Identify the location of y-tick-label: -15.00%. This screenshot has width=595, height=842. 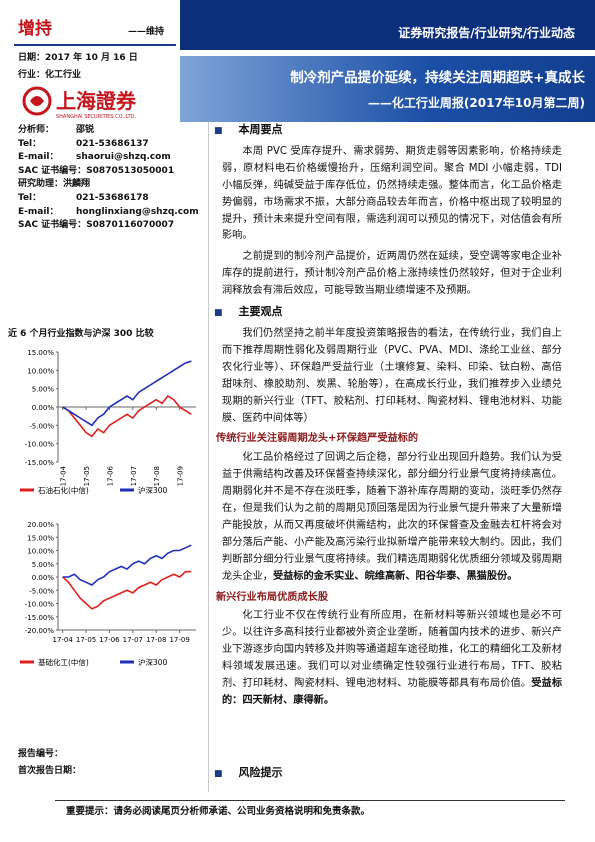
(40, 618).